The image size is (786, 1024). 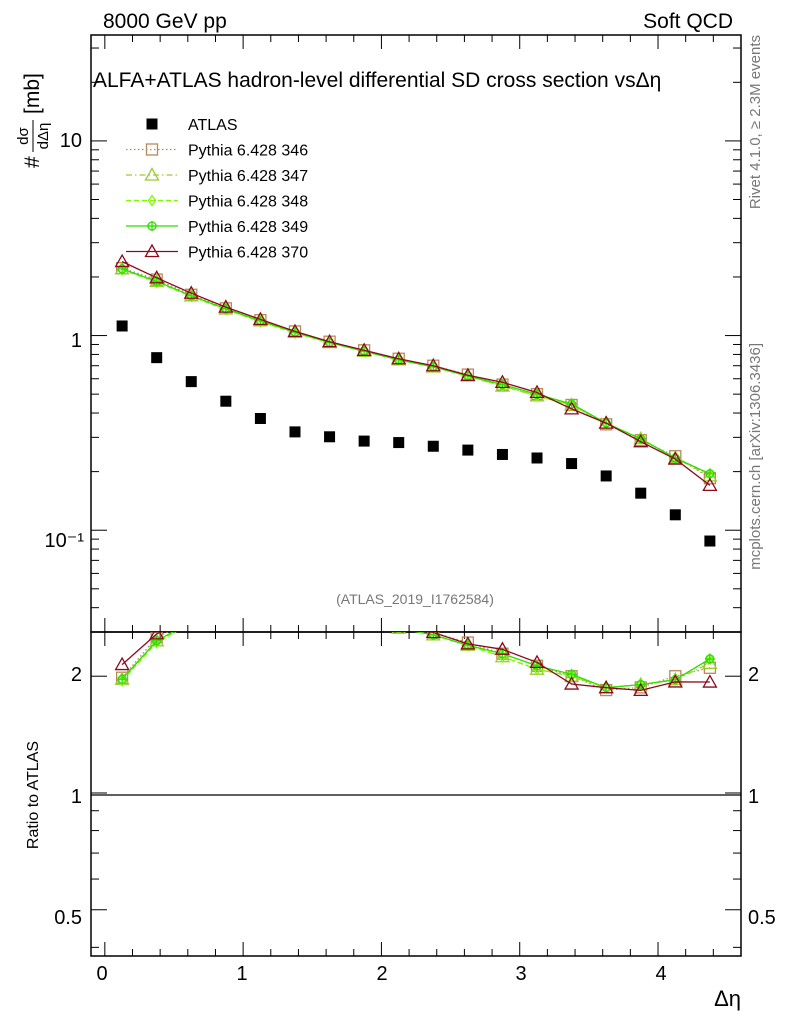 I want to click on ratio-tick-label-right: 0.5, so click(x=762, y=918).